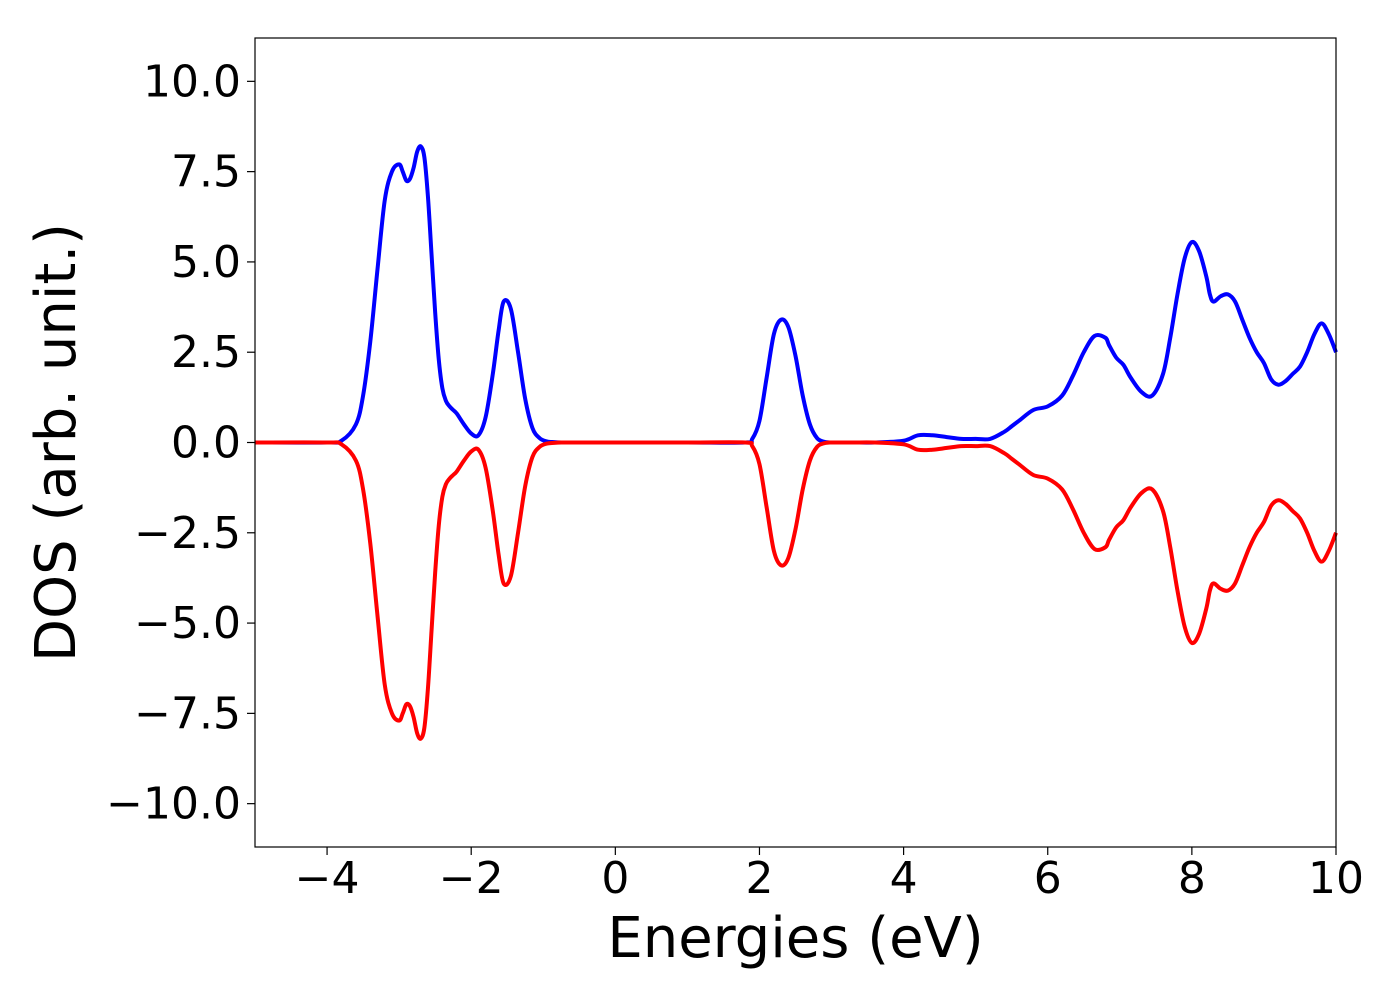 Image resolution: width=1400 pixels, height=1000 pixels. I want to click on y-tick-label: −10.0, so click(173, 804).